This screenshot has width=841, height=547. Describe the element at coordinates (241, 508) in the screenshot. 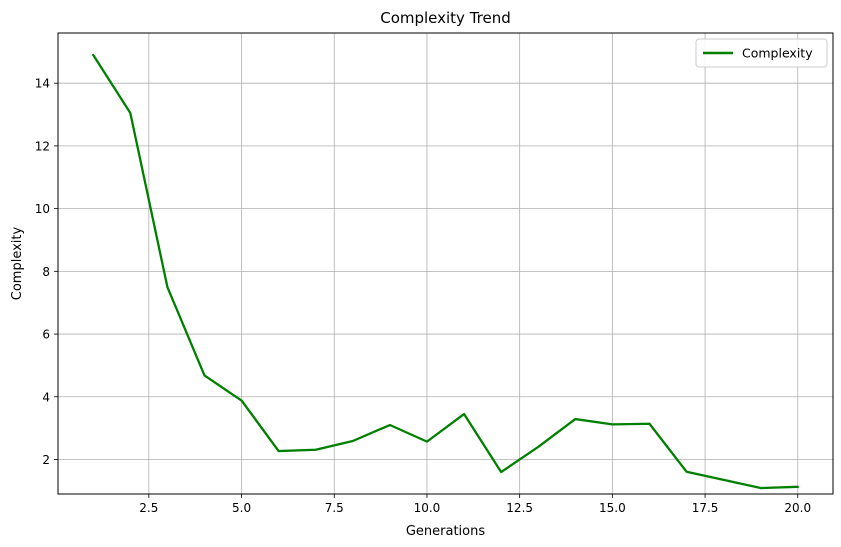

I see `x-tick-label: 5.0` at that location.